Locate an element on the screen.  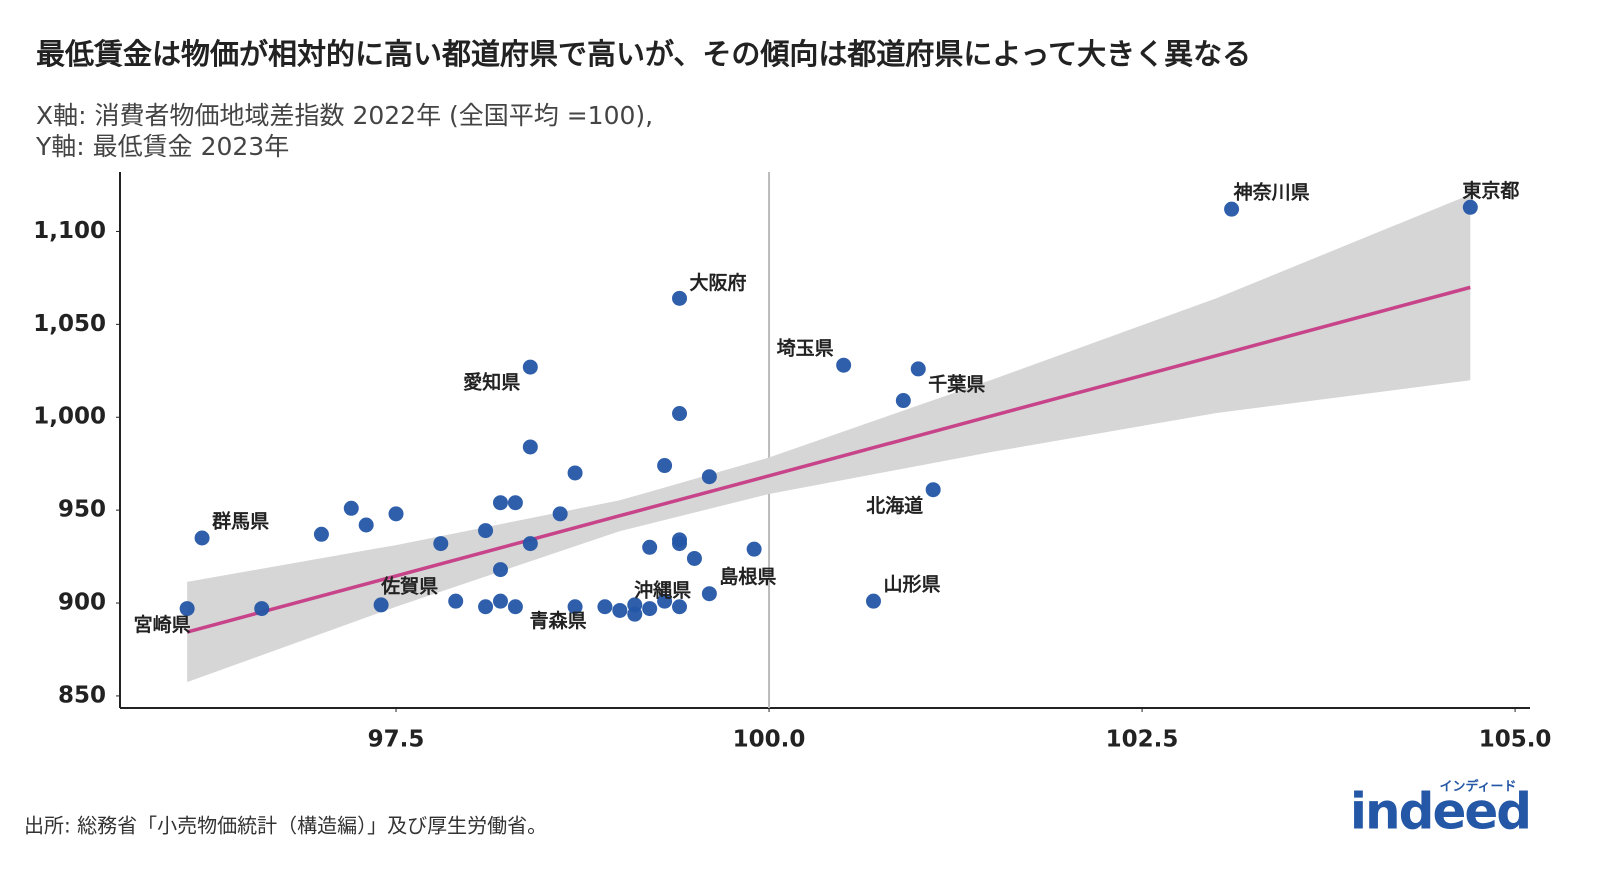
y-tick-label: 1,000 is located at coordinates (69, 417).